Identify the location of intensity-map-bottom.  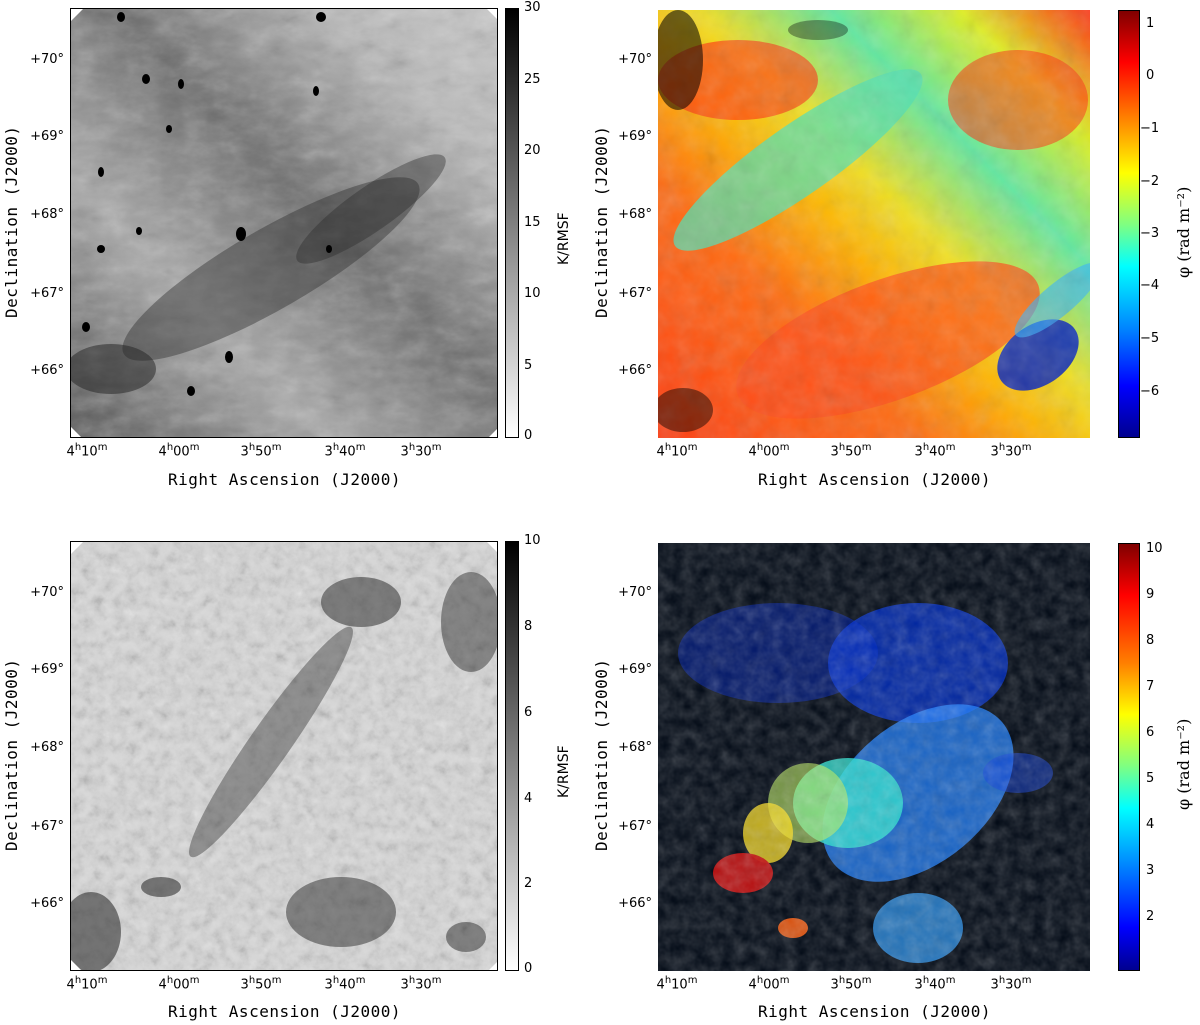
(284, 756).